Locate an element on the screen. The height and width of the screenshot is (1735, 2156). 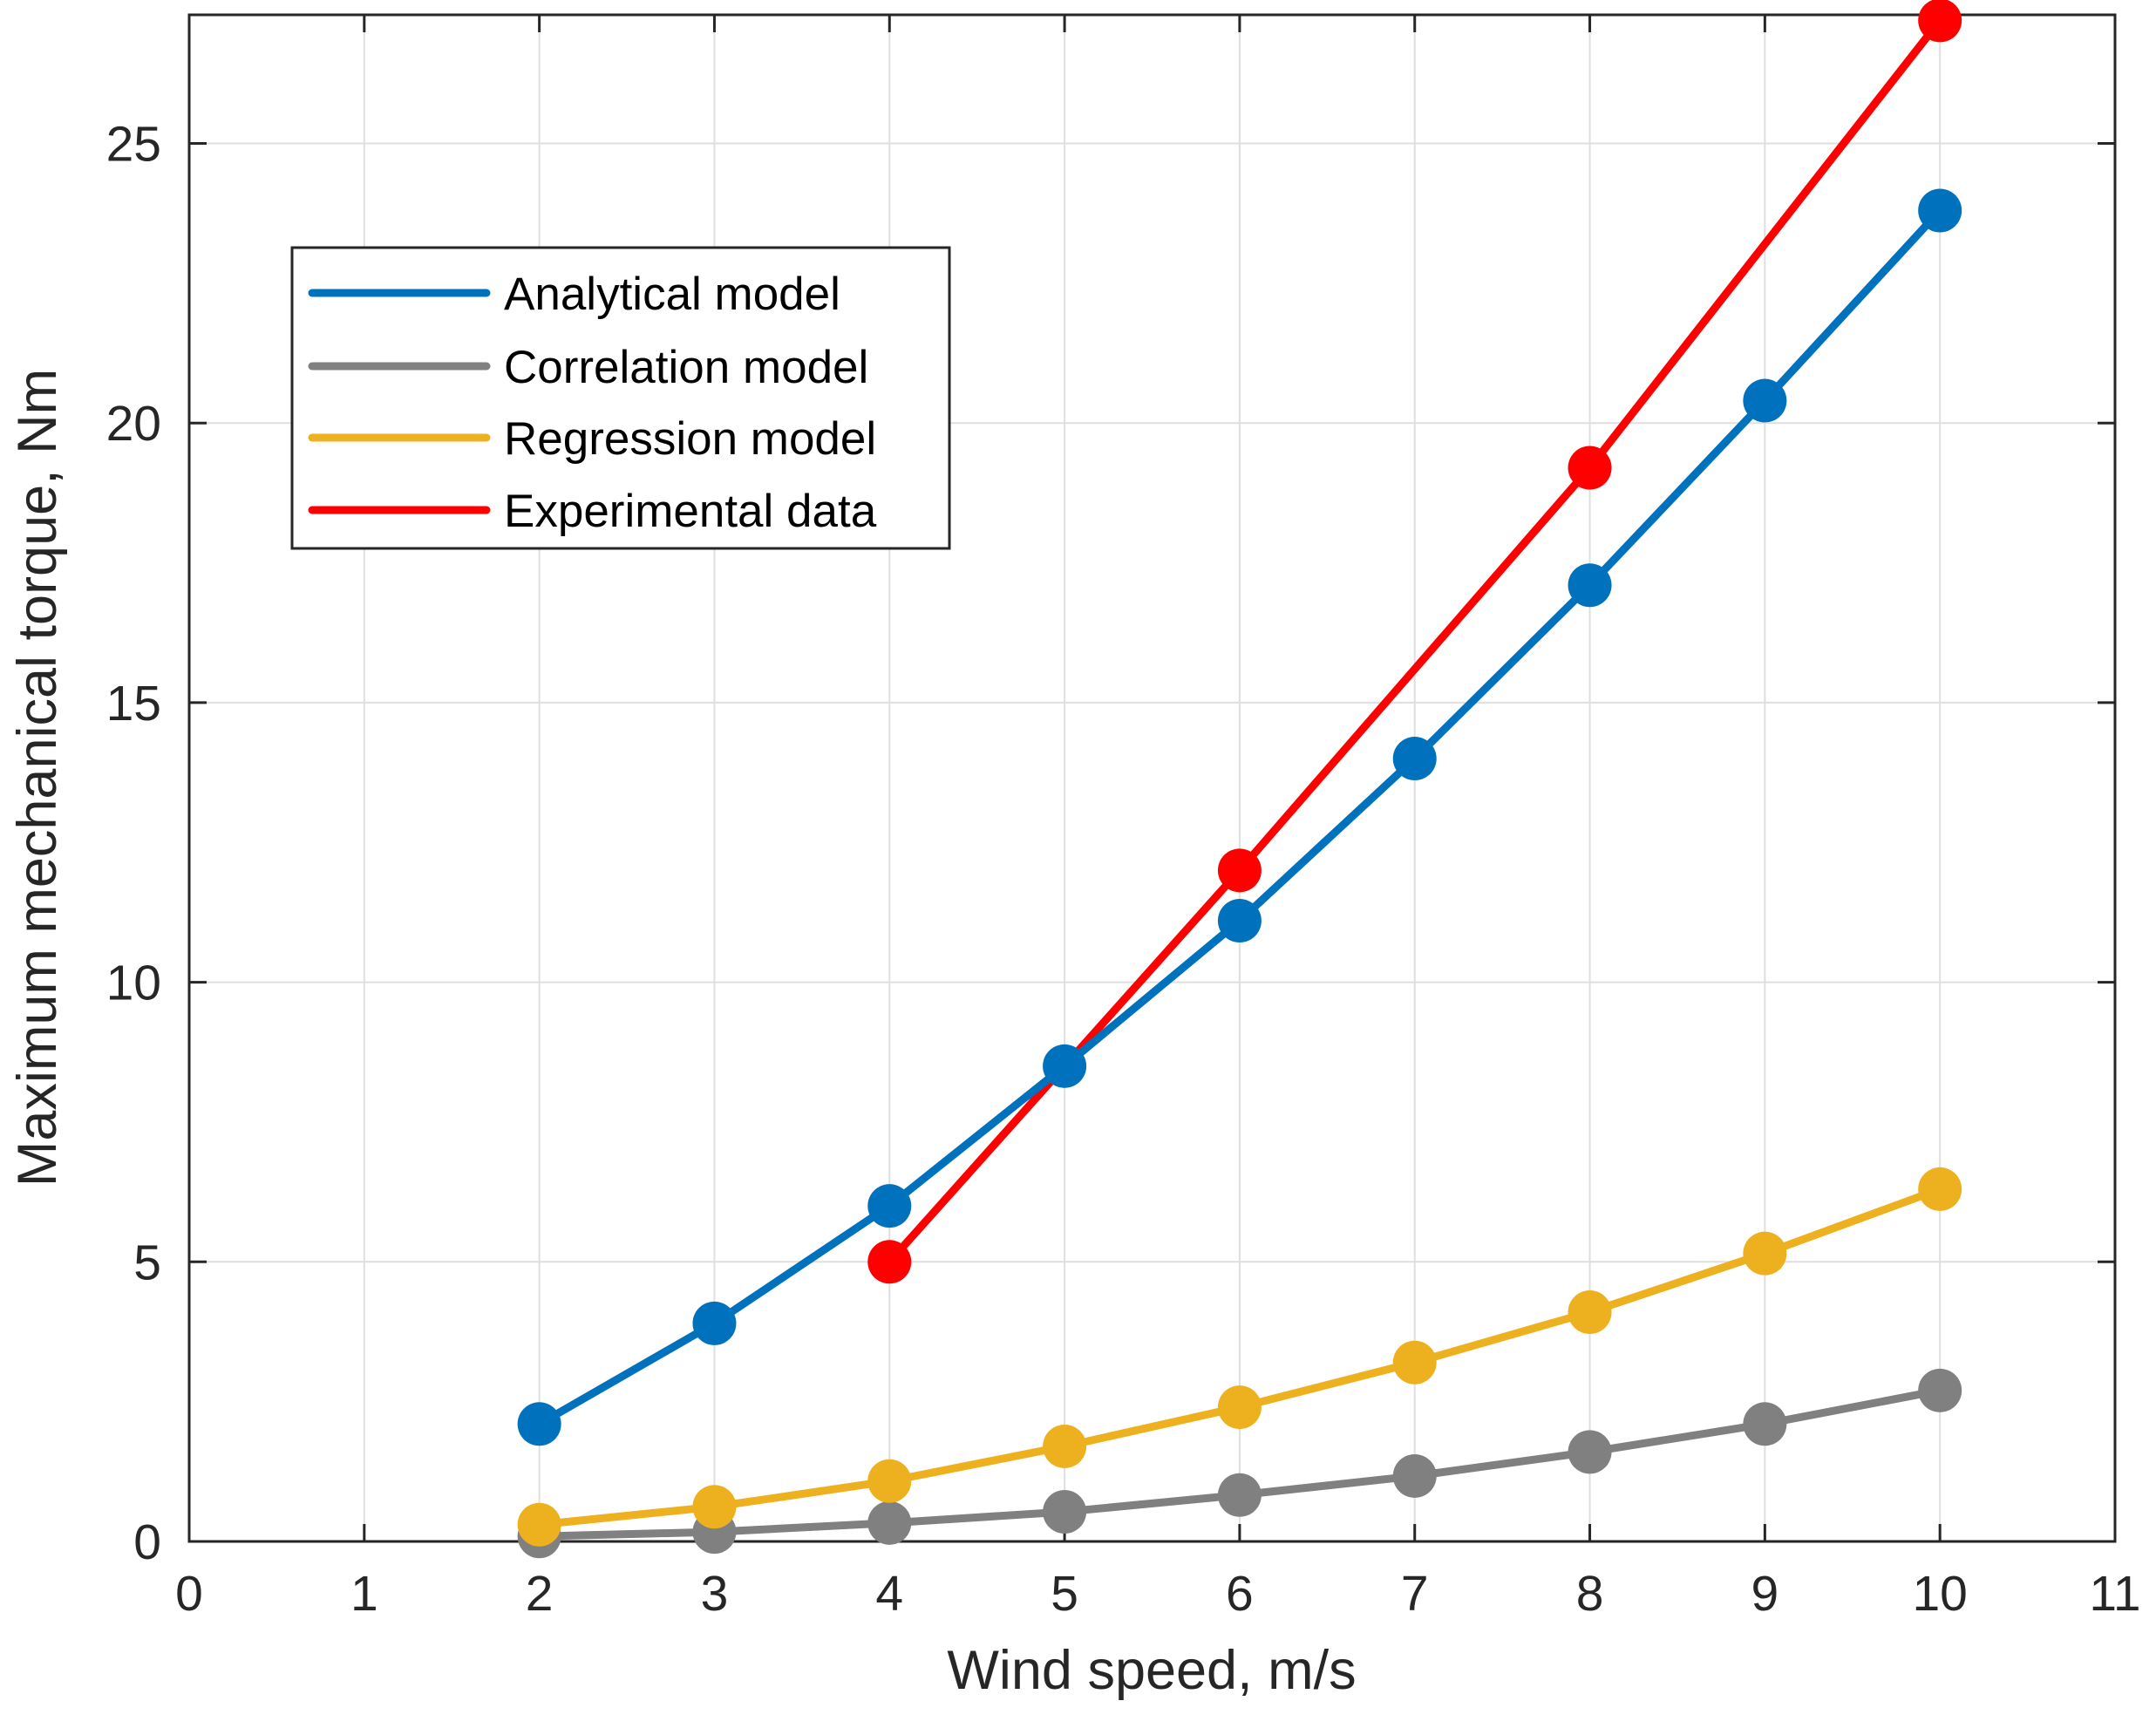
x-tick-label: 1 is located at coordinates (364, 1594).